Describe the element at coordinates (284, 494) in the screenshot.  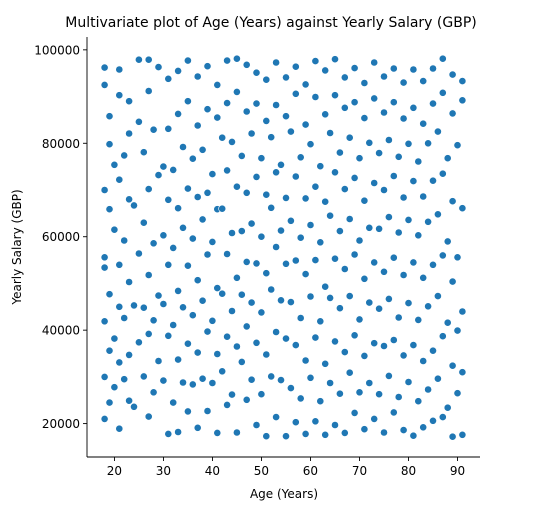
I see `x-axis-label: Age (Years)` at that location.